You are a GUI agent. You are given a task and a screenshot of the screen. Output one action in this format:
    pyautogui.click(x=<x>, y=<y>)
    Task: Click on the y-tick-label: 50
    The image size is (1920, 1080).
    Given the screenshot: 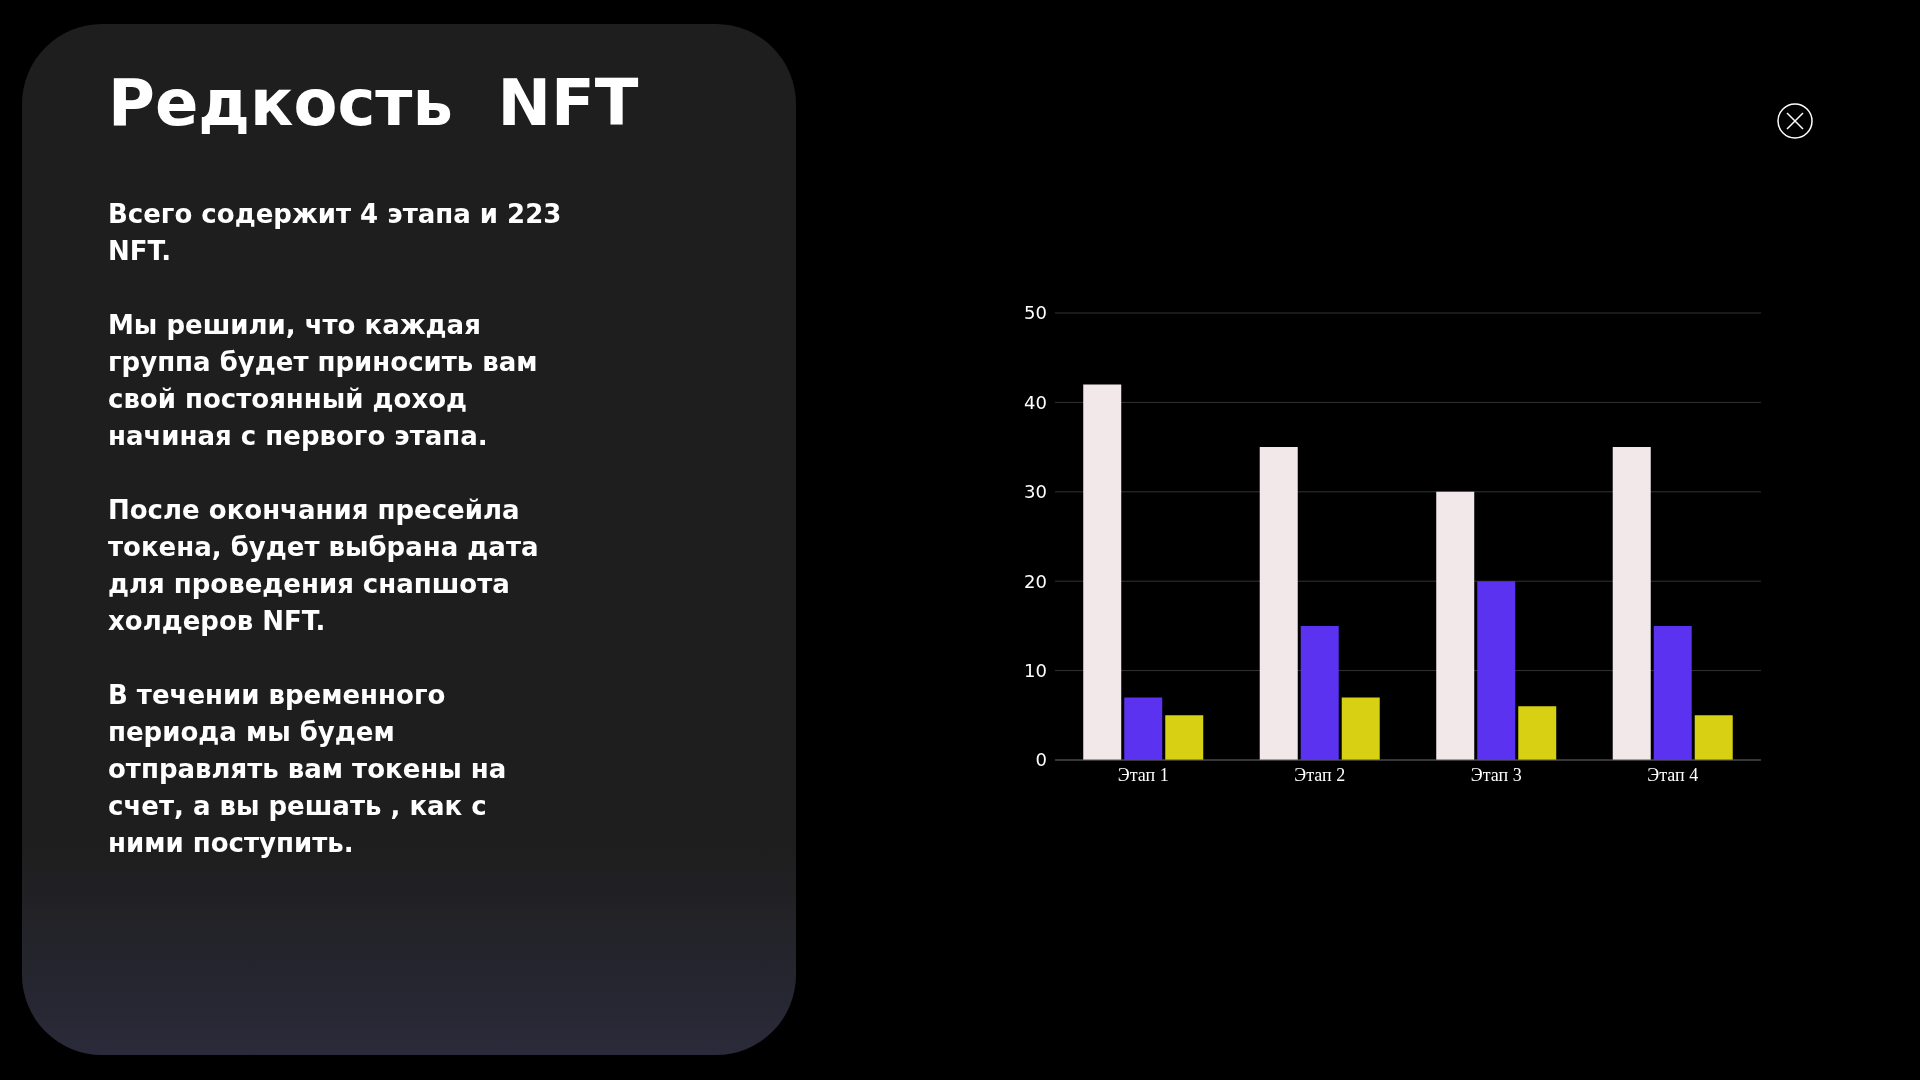 What is the action you would take?
    pyautogui.click(x=1035, y=313)
    